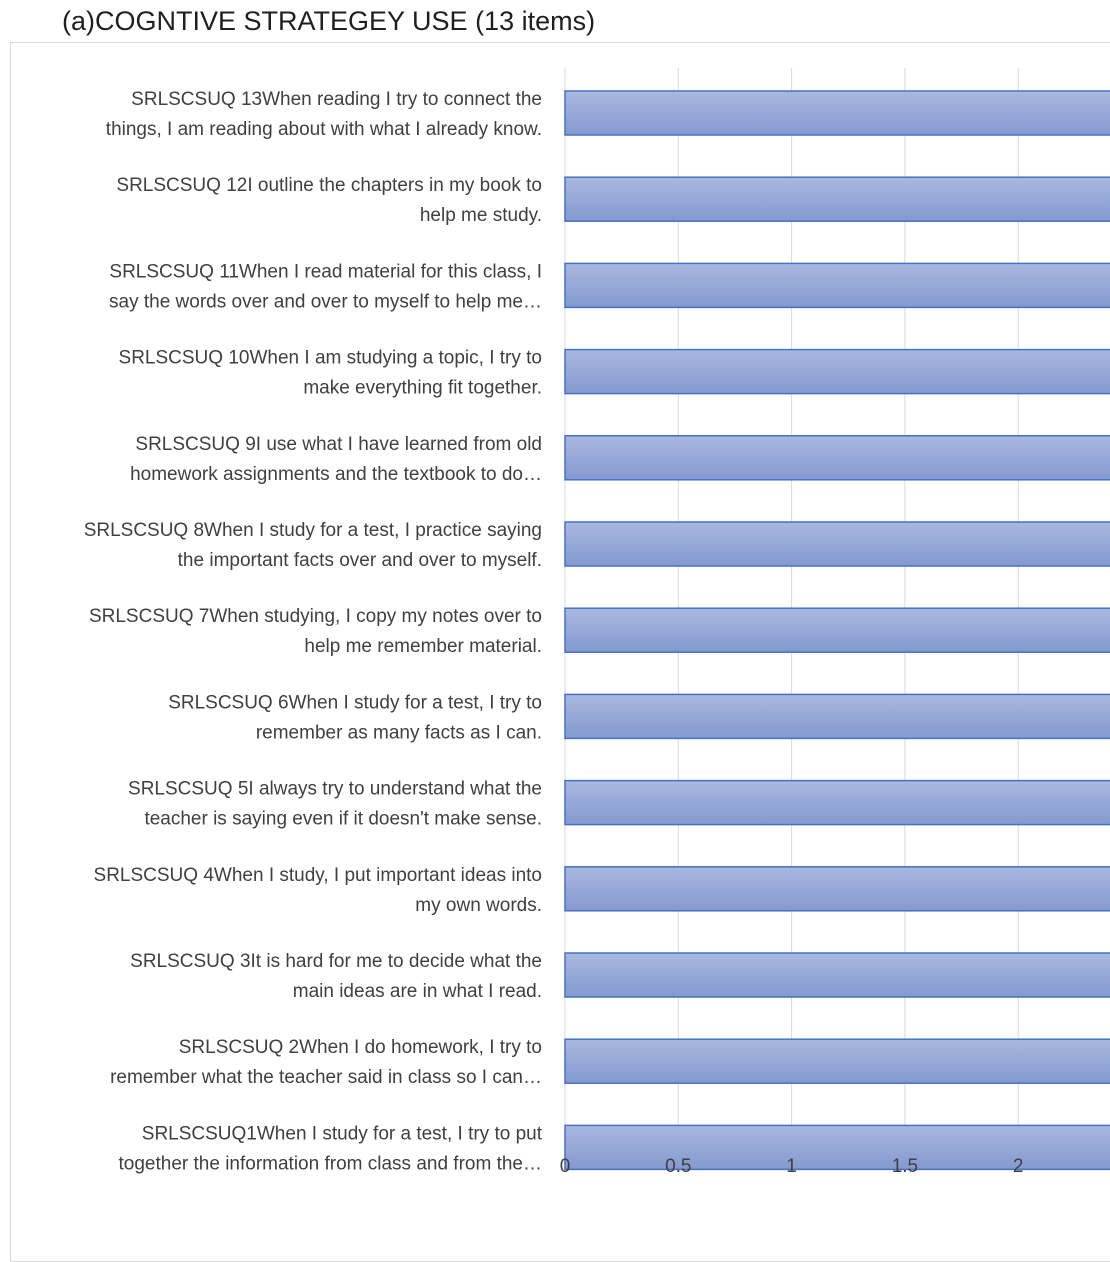 This screenshot has height=1262, width=1110. What do you see at coordinates (417, 991) in the screenshot?
I see `category-label: main ideas are in what I read.` at bounding box center [417, 991].